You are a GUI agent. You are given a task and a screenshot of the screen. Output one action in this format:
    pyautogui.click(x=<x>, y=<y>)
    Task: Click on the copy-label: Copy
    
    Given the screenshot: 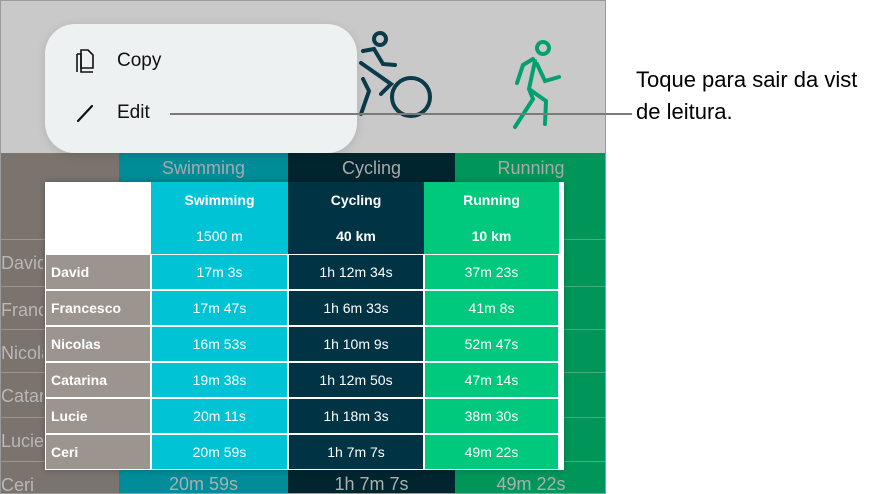 What is the action you would take?
    pyautogui.click(x=139, y=60)
    